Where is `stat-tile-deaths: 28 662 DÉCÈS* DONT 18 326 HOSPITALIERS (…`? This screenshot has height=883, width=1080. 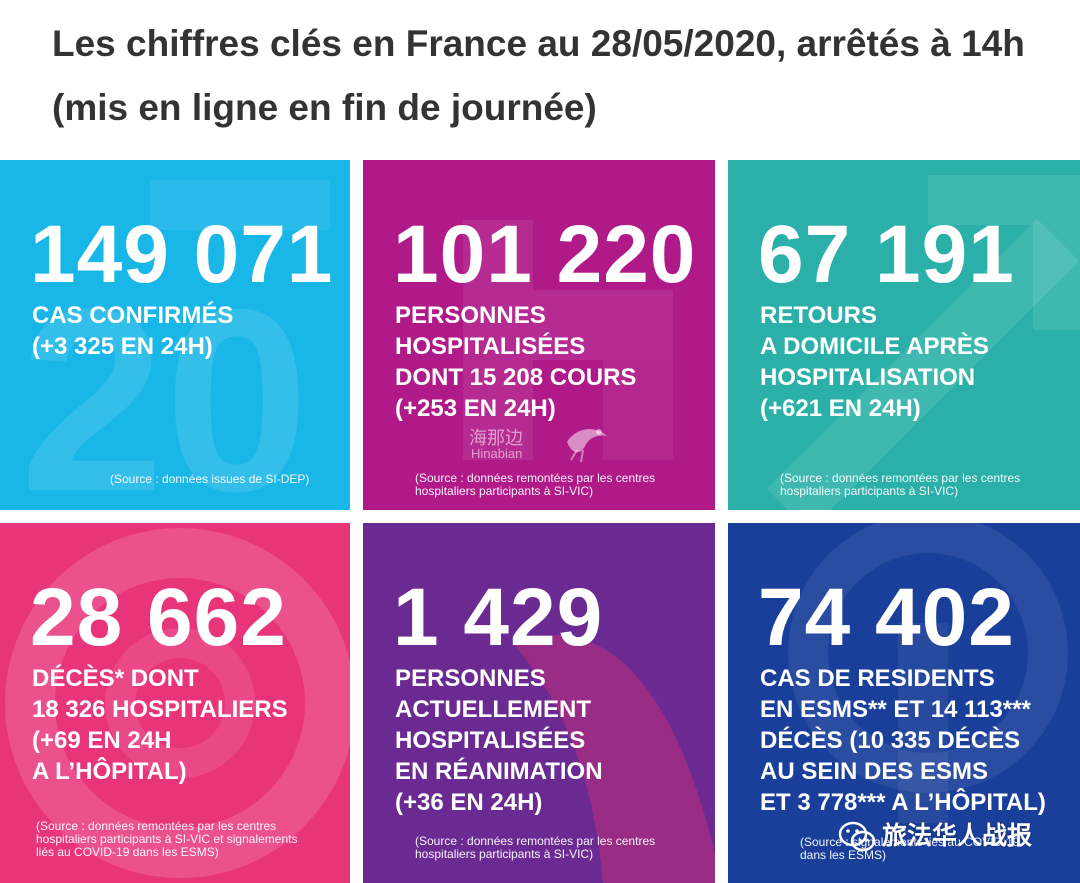
stat-tile-deaths: 28 662 DÉCÈS* DONT 18 326 HOSPITALIERS (… is located at coordinates (175, 703).